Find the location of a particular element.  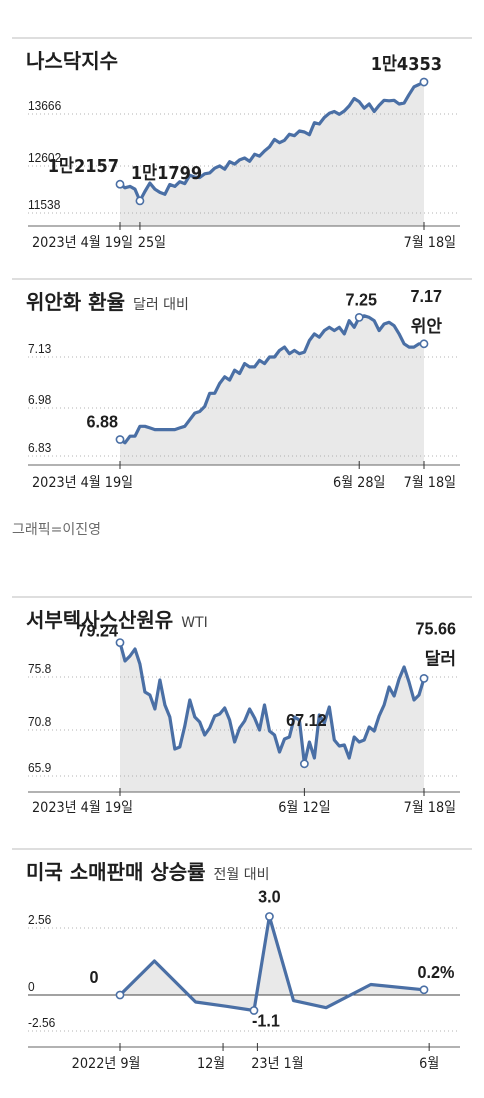

panel-4-data-label: 0 is located at coordinates (93, 977).